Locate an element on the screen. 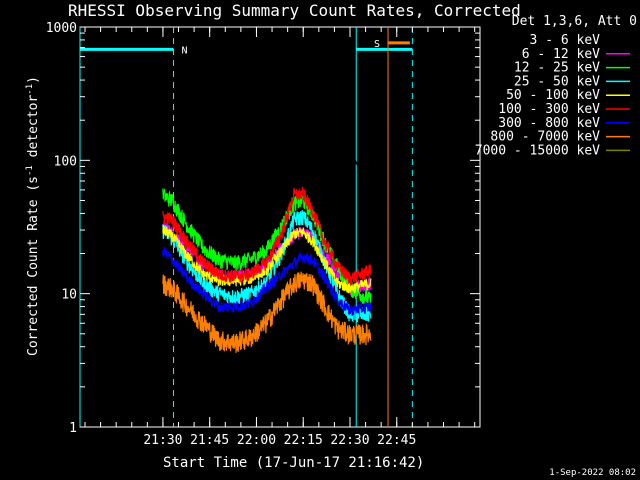 The image size is (640, 480). legend-label: 7000 - 15000 keV is located at coordinates (537, 150).